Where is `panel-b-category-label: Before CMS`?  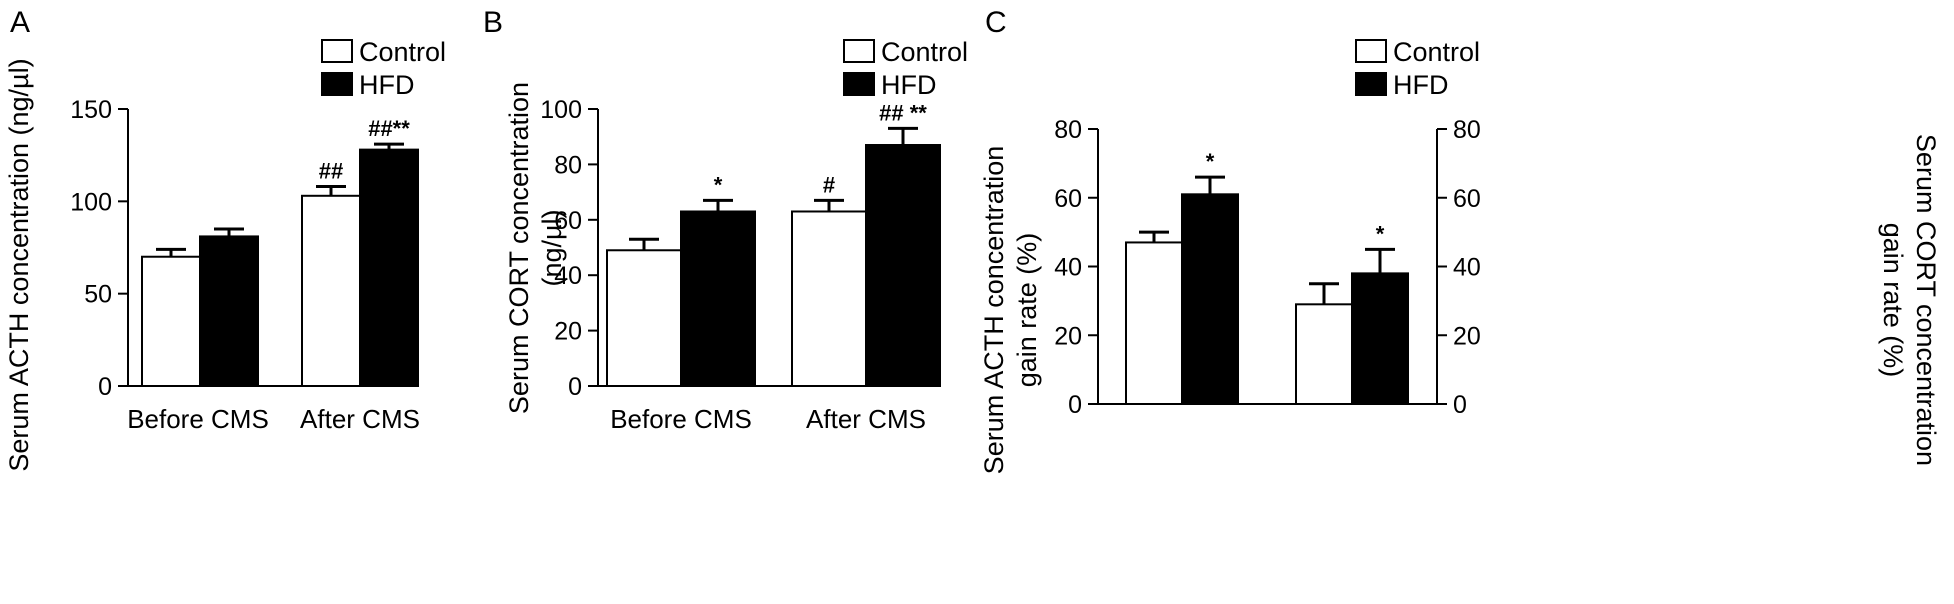
panel-b-category-label: Before CMS is located at coordinates (681, 419).